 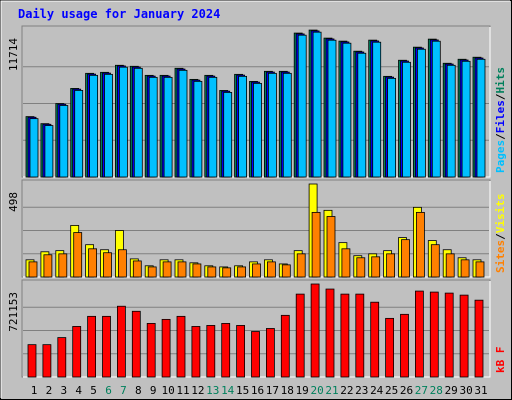 What do you see at coordinates (167, 390) in the screenshot?
I see `x-tick-label: 10` at bounding box center [167, 390].